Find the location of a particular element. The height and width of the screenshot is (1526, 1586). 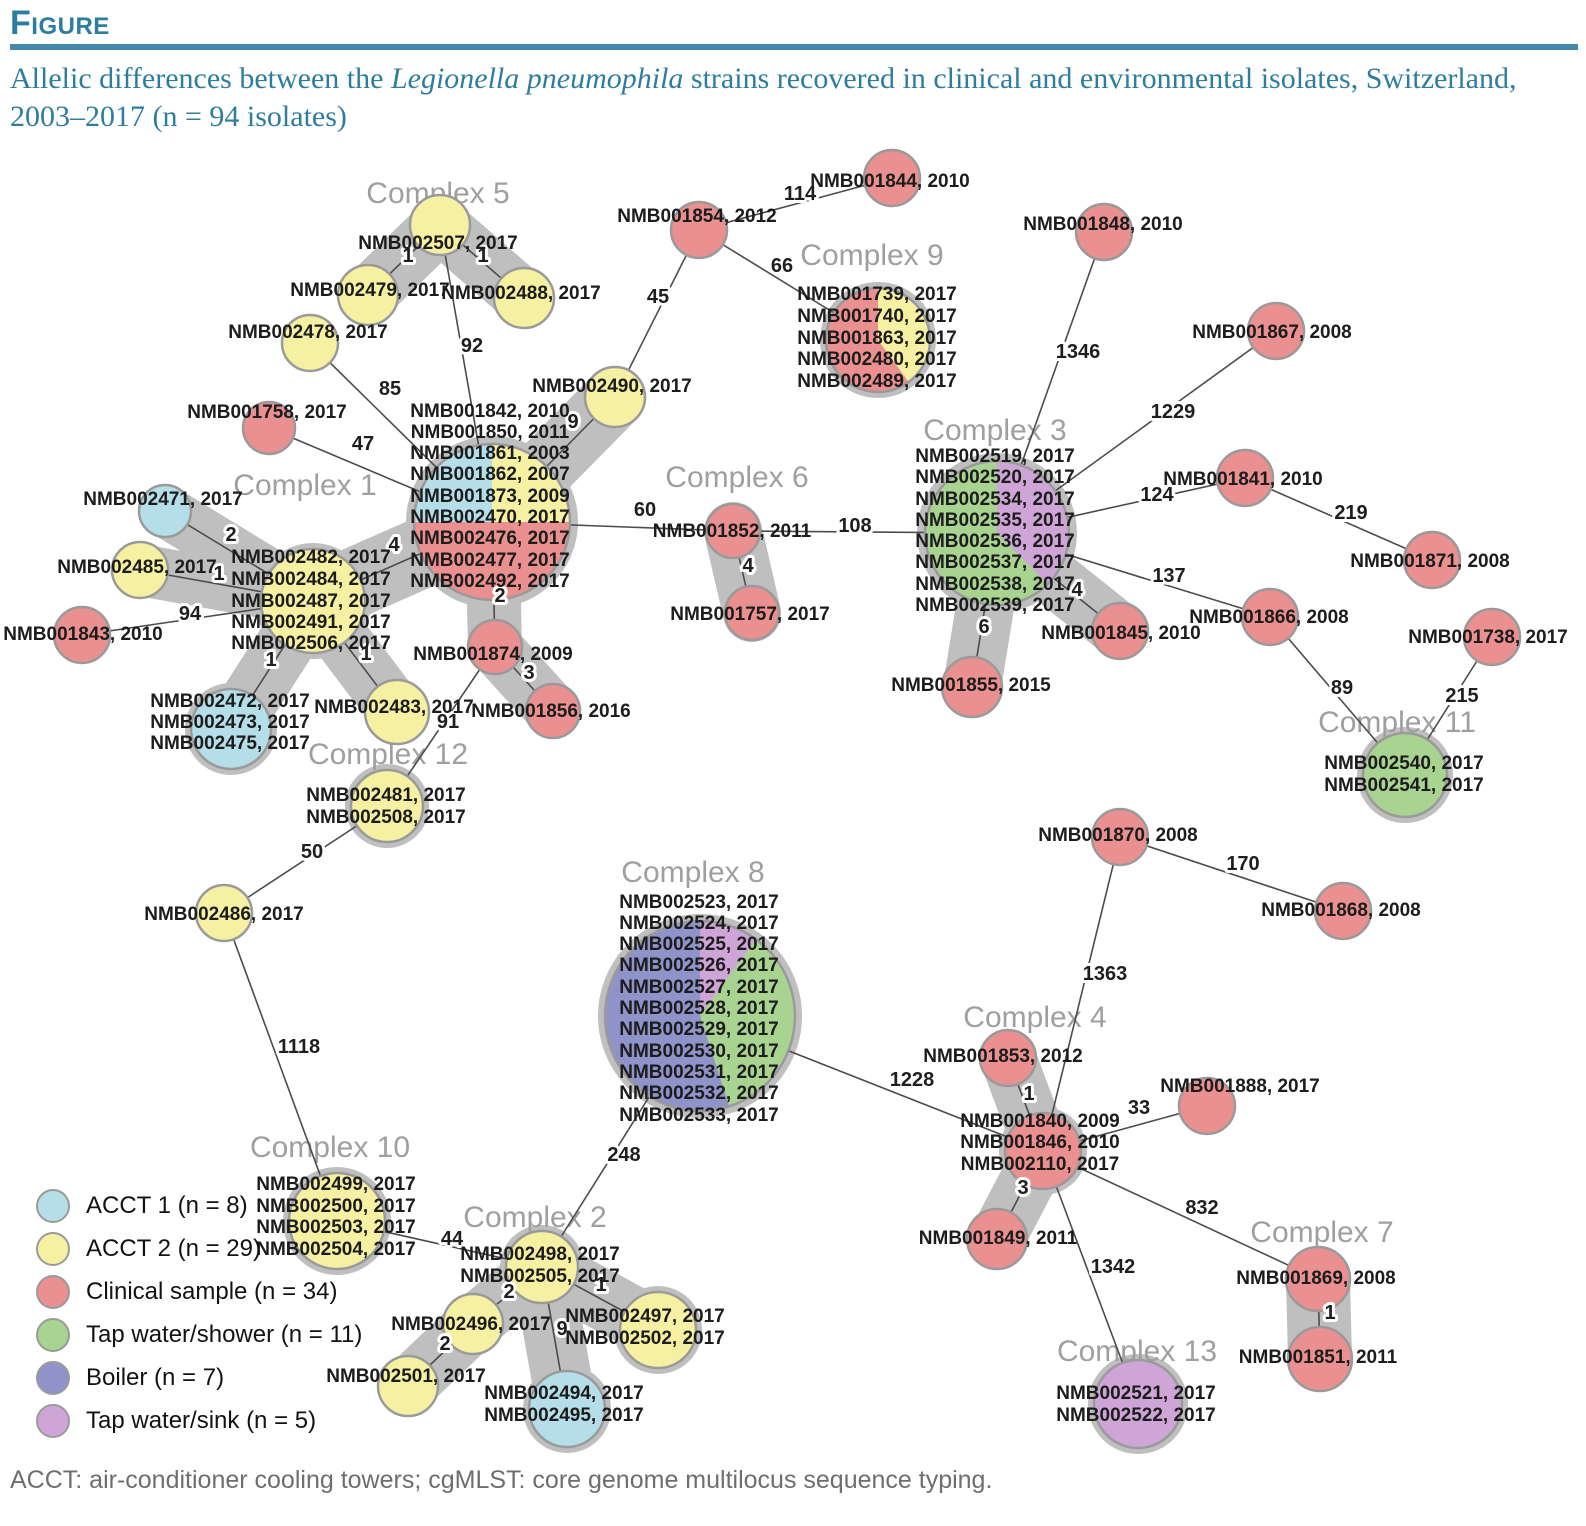

boiler-swatch-icon is located at coordinates (53, 1377).